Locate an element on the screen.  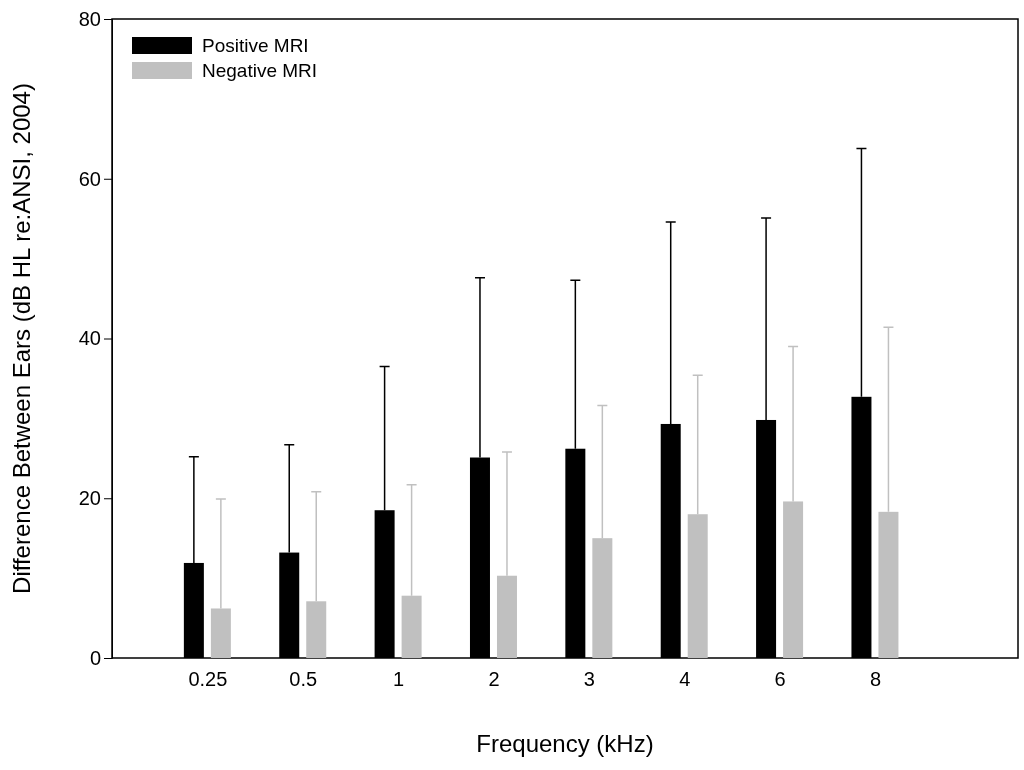
x-axis-title: Frequency (kHz) is located at coordinates (565, 743).